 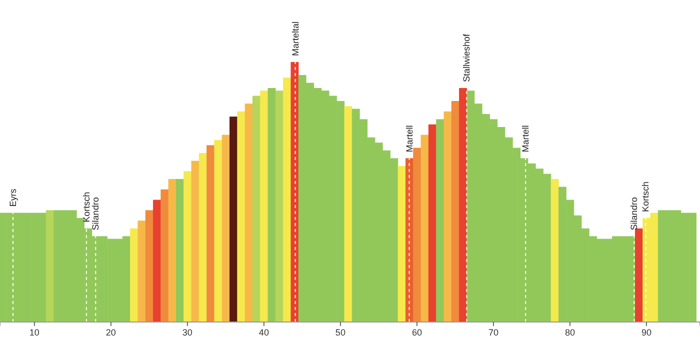 I want to click on x-tick-label: 40, so click(x=263, y=332).